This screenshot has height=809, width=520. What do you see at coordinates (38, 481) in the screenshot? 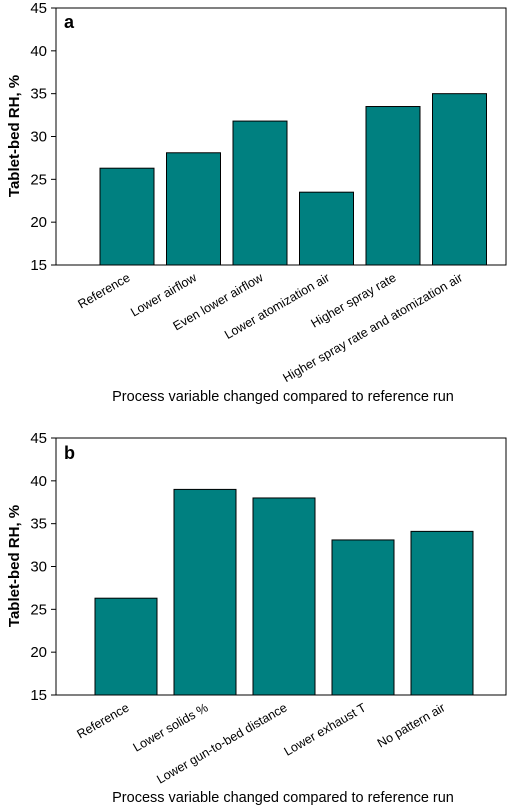
I see `y-tick-label-b-5: 40` at bounding box center [38, 481].